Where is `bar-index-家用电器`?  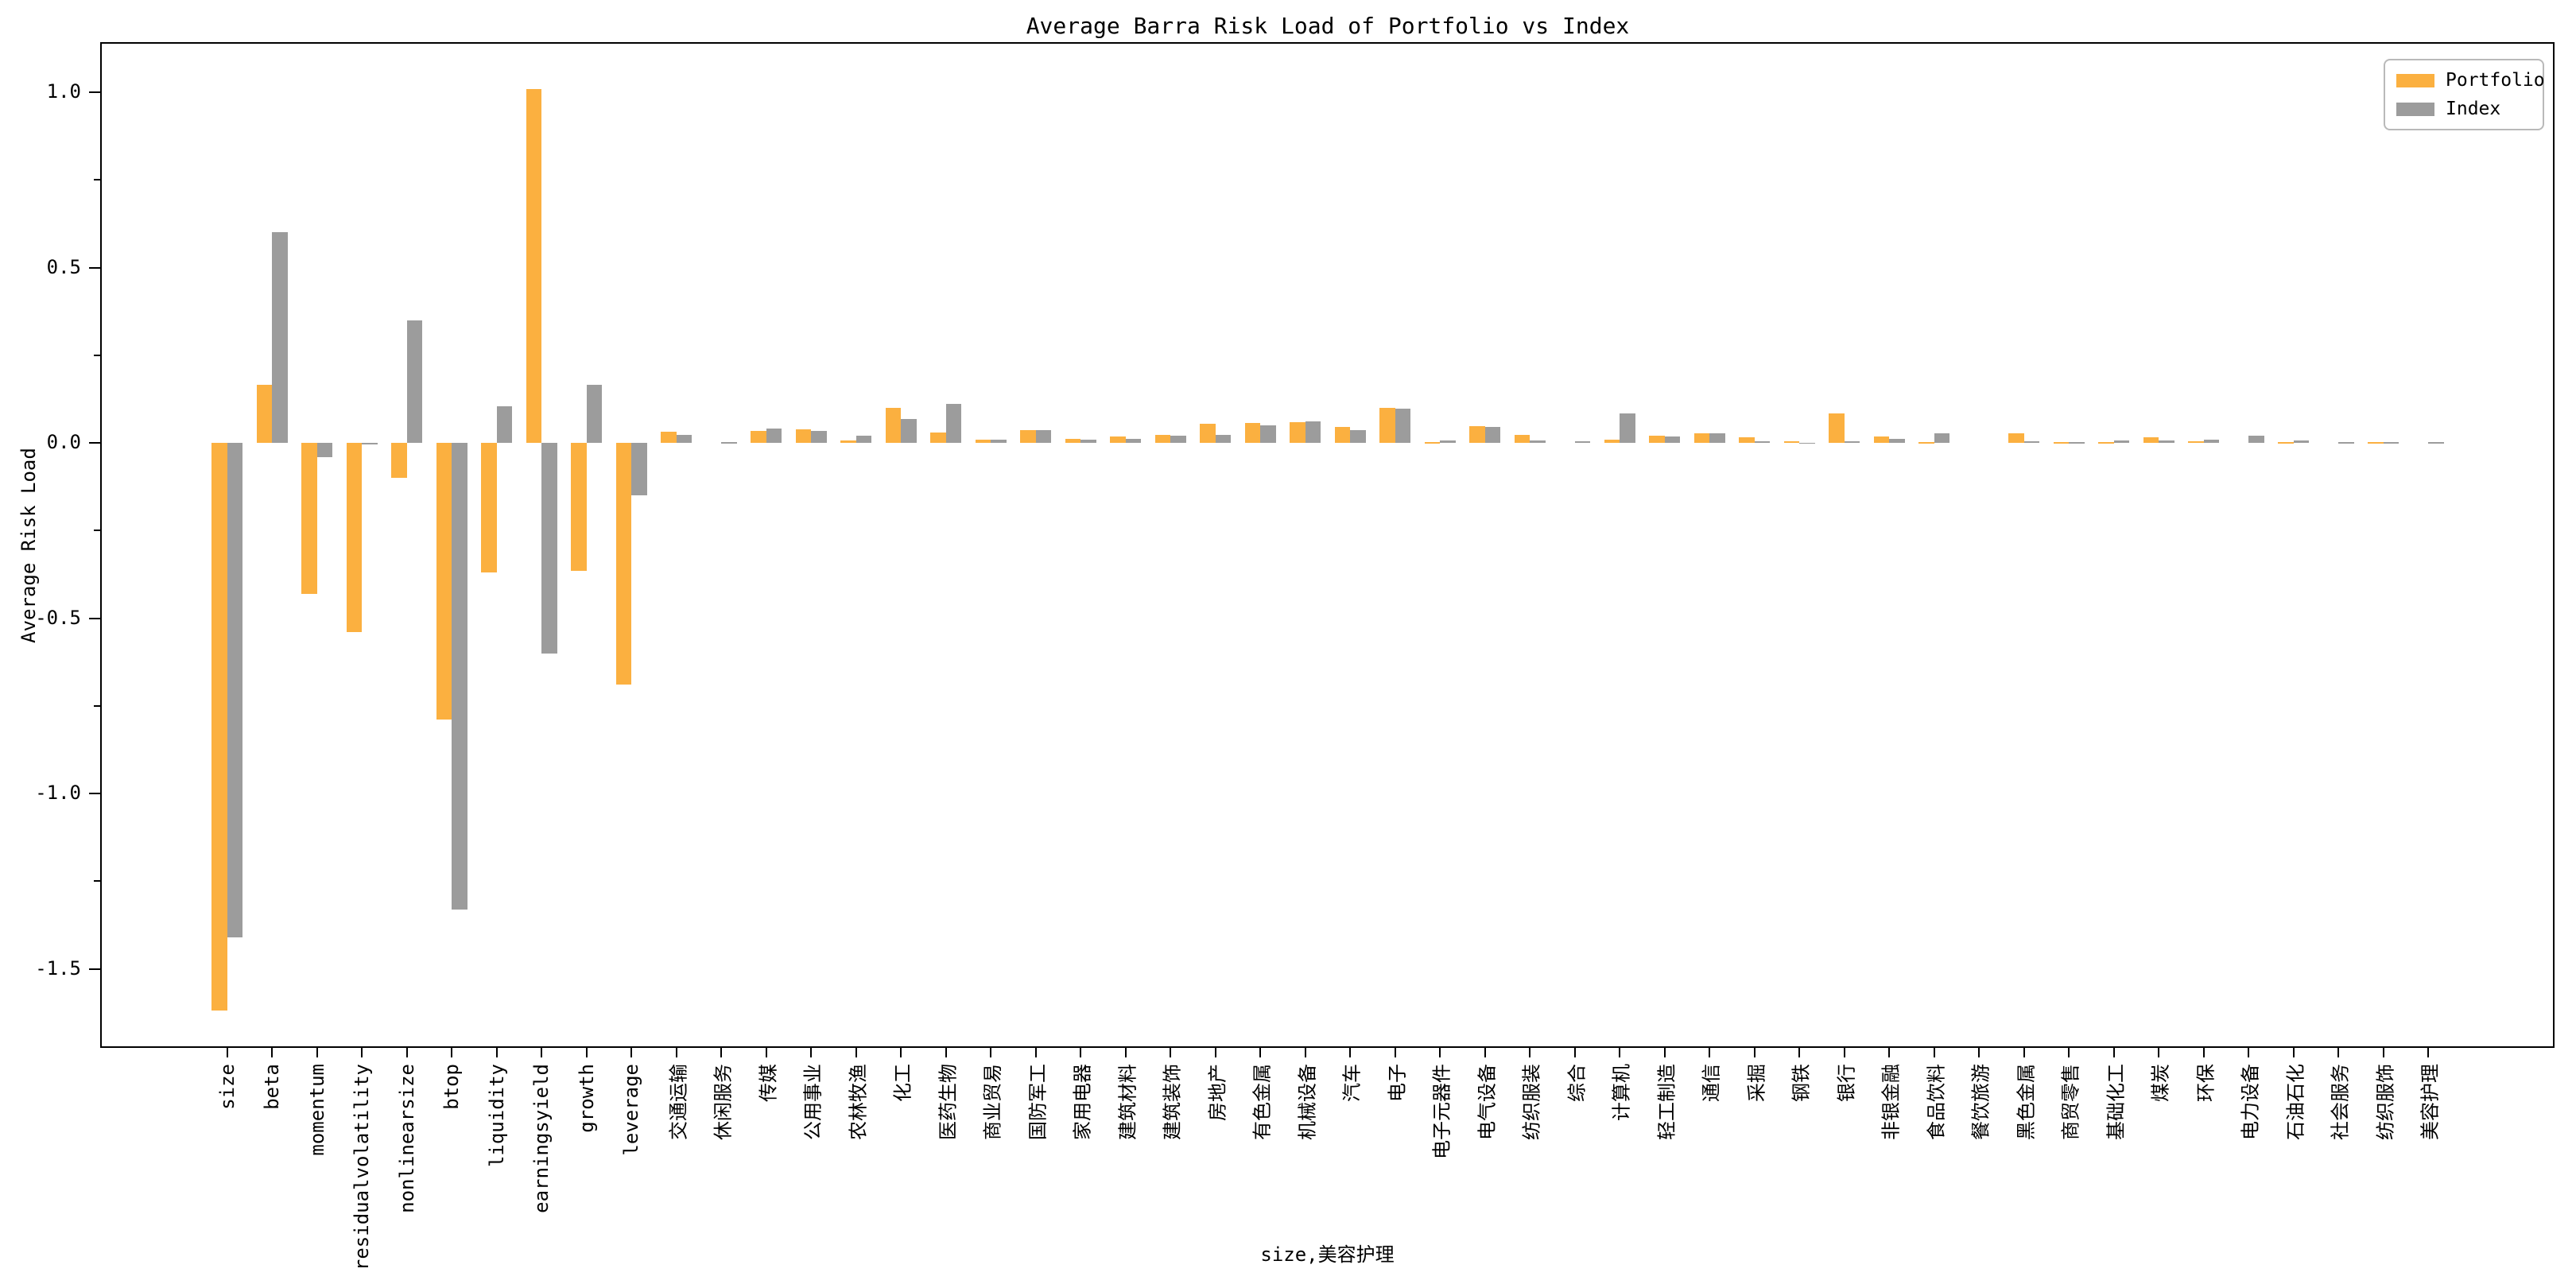
bar-index-家用电器 is located at coordinates (1088, 441).